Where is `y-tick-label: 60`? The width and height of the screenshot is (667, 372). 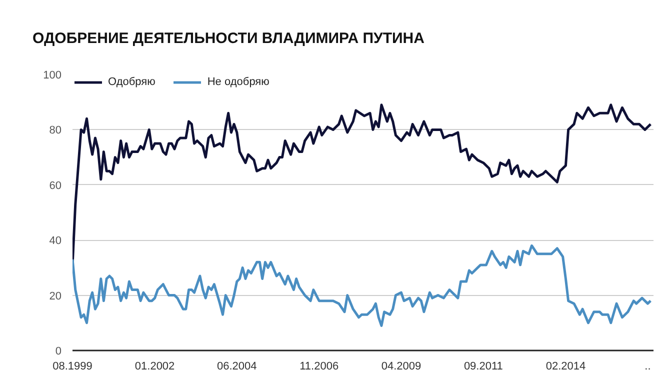 y-tick-label: 60 is located at coordinates (55, 186).